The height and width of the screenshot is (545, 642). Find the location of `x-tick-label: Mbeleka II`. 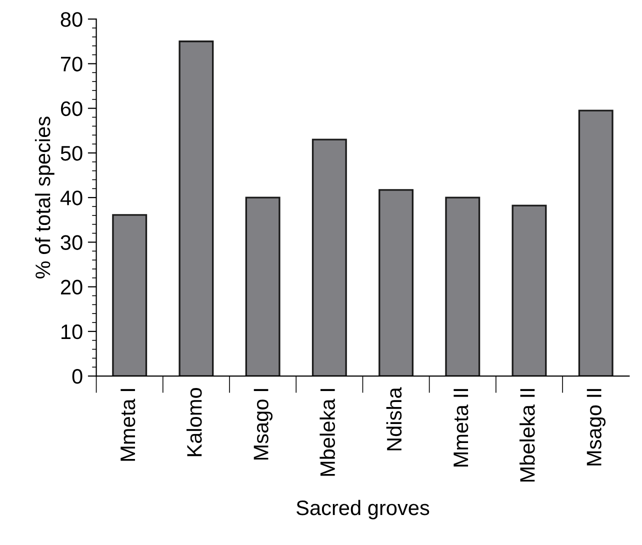

x-tick-label: Mbeleka II is located at coordinates (527, 435).